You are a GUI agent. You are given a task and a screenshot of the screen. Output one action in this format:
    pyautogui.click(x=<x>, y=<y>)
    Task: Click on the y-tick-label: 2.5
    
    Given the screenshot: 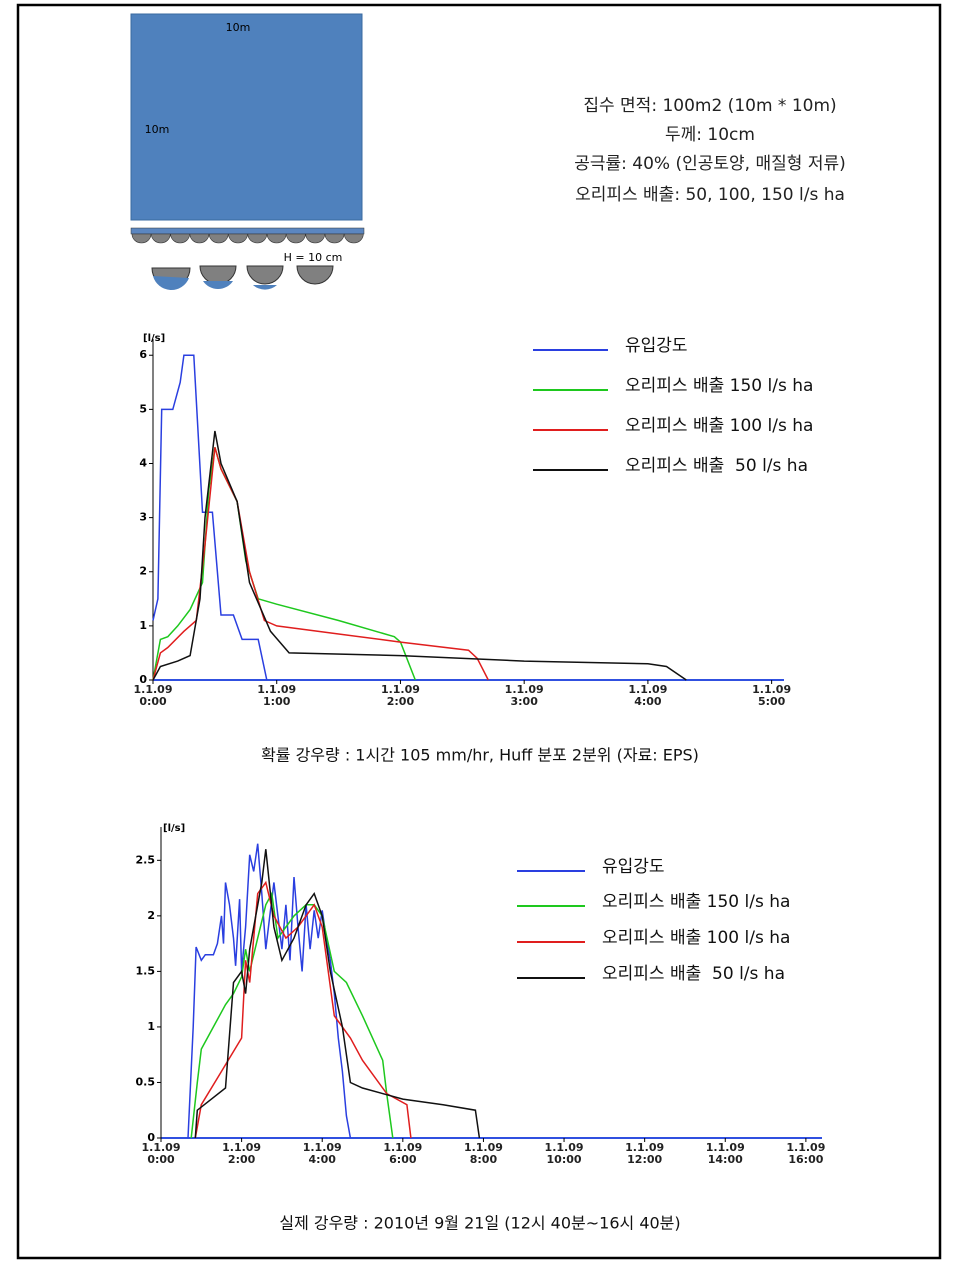 What is the action you would take?
    pyautogui.click(x=146, y=859)
    